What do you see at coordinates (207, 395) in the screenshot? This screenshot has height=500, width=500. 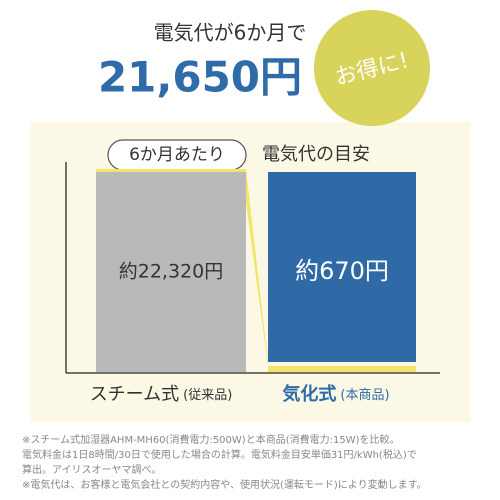 I see `category-note: (従来品)` at bounding box center [207, 395].